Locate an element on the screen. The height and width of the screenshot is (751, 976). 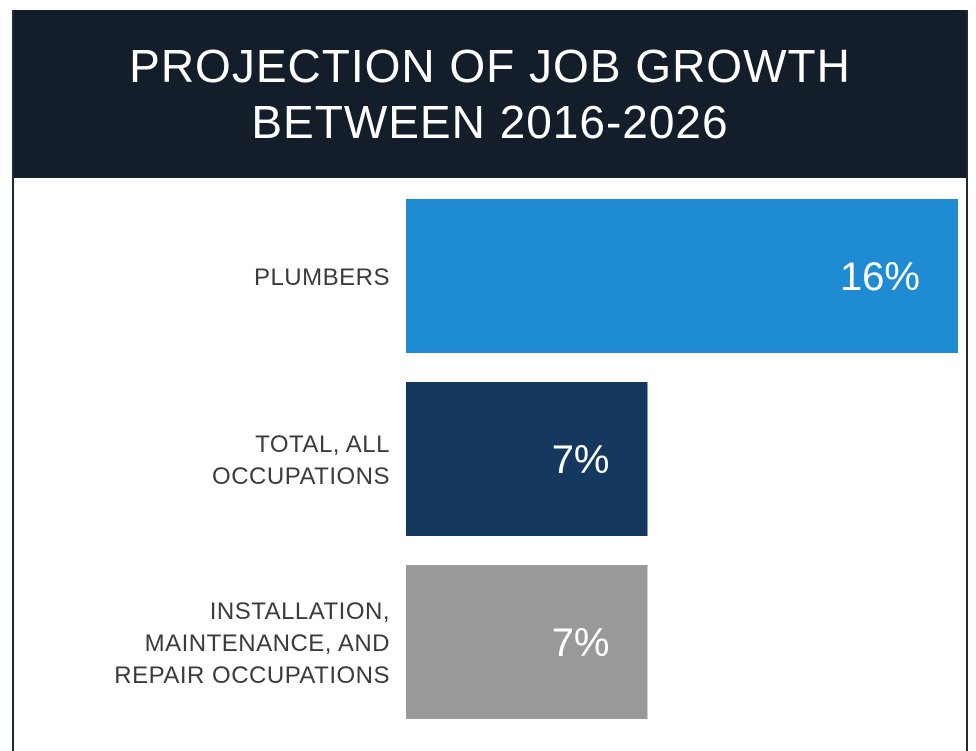
category-label-2-line-2: REPAIR OCCUPATIONS is located at coordinates (252, 675).